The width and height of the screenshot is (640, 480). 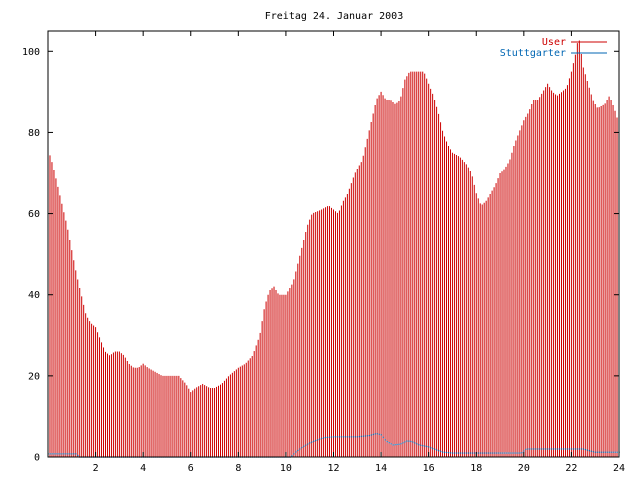 I want to click on x-tick-label: 16, so click(x=429, y=468).